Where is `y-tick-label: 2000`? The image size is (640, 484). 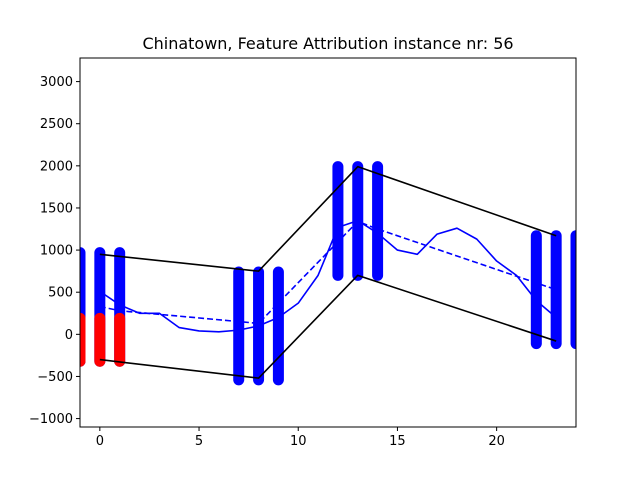 y-tick-label: 2000 is located at coordinates (56, 166).